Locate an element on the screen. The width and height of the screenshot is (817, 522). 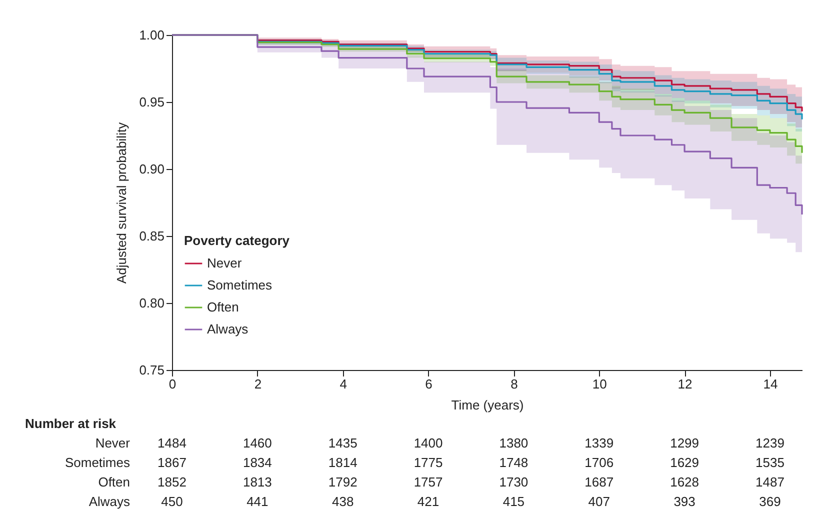
text: 1775 is located at coordinates (428, 462).